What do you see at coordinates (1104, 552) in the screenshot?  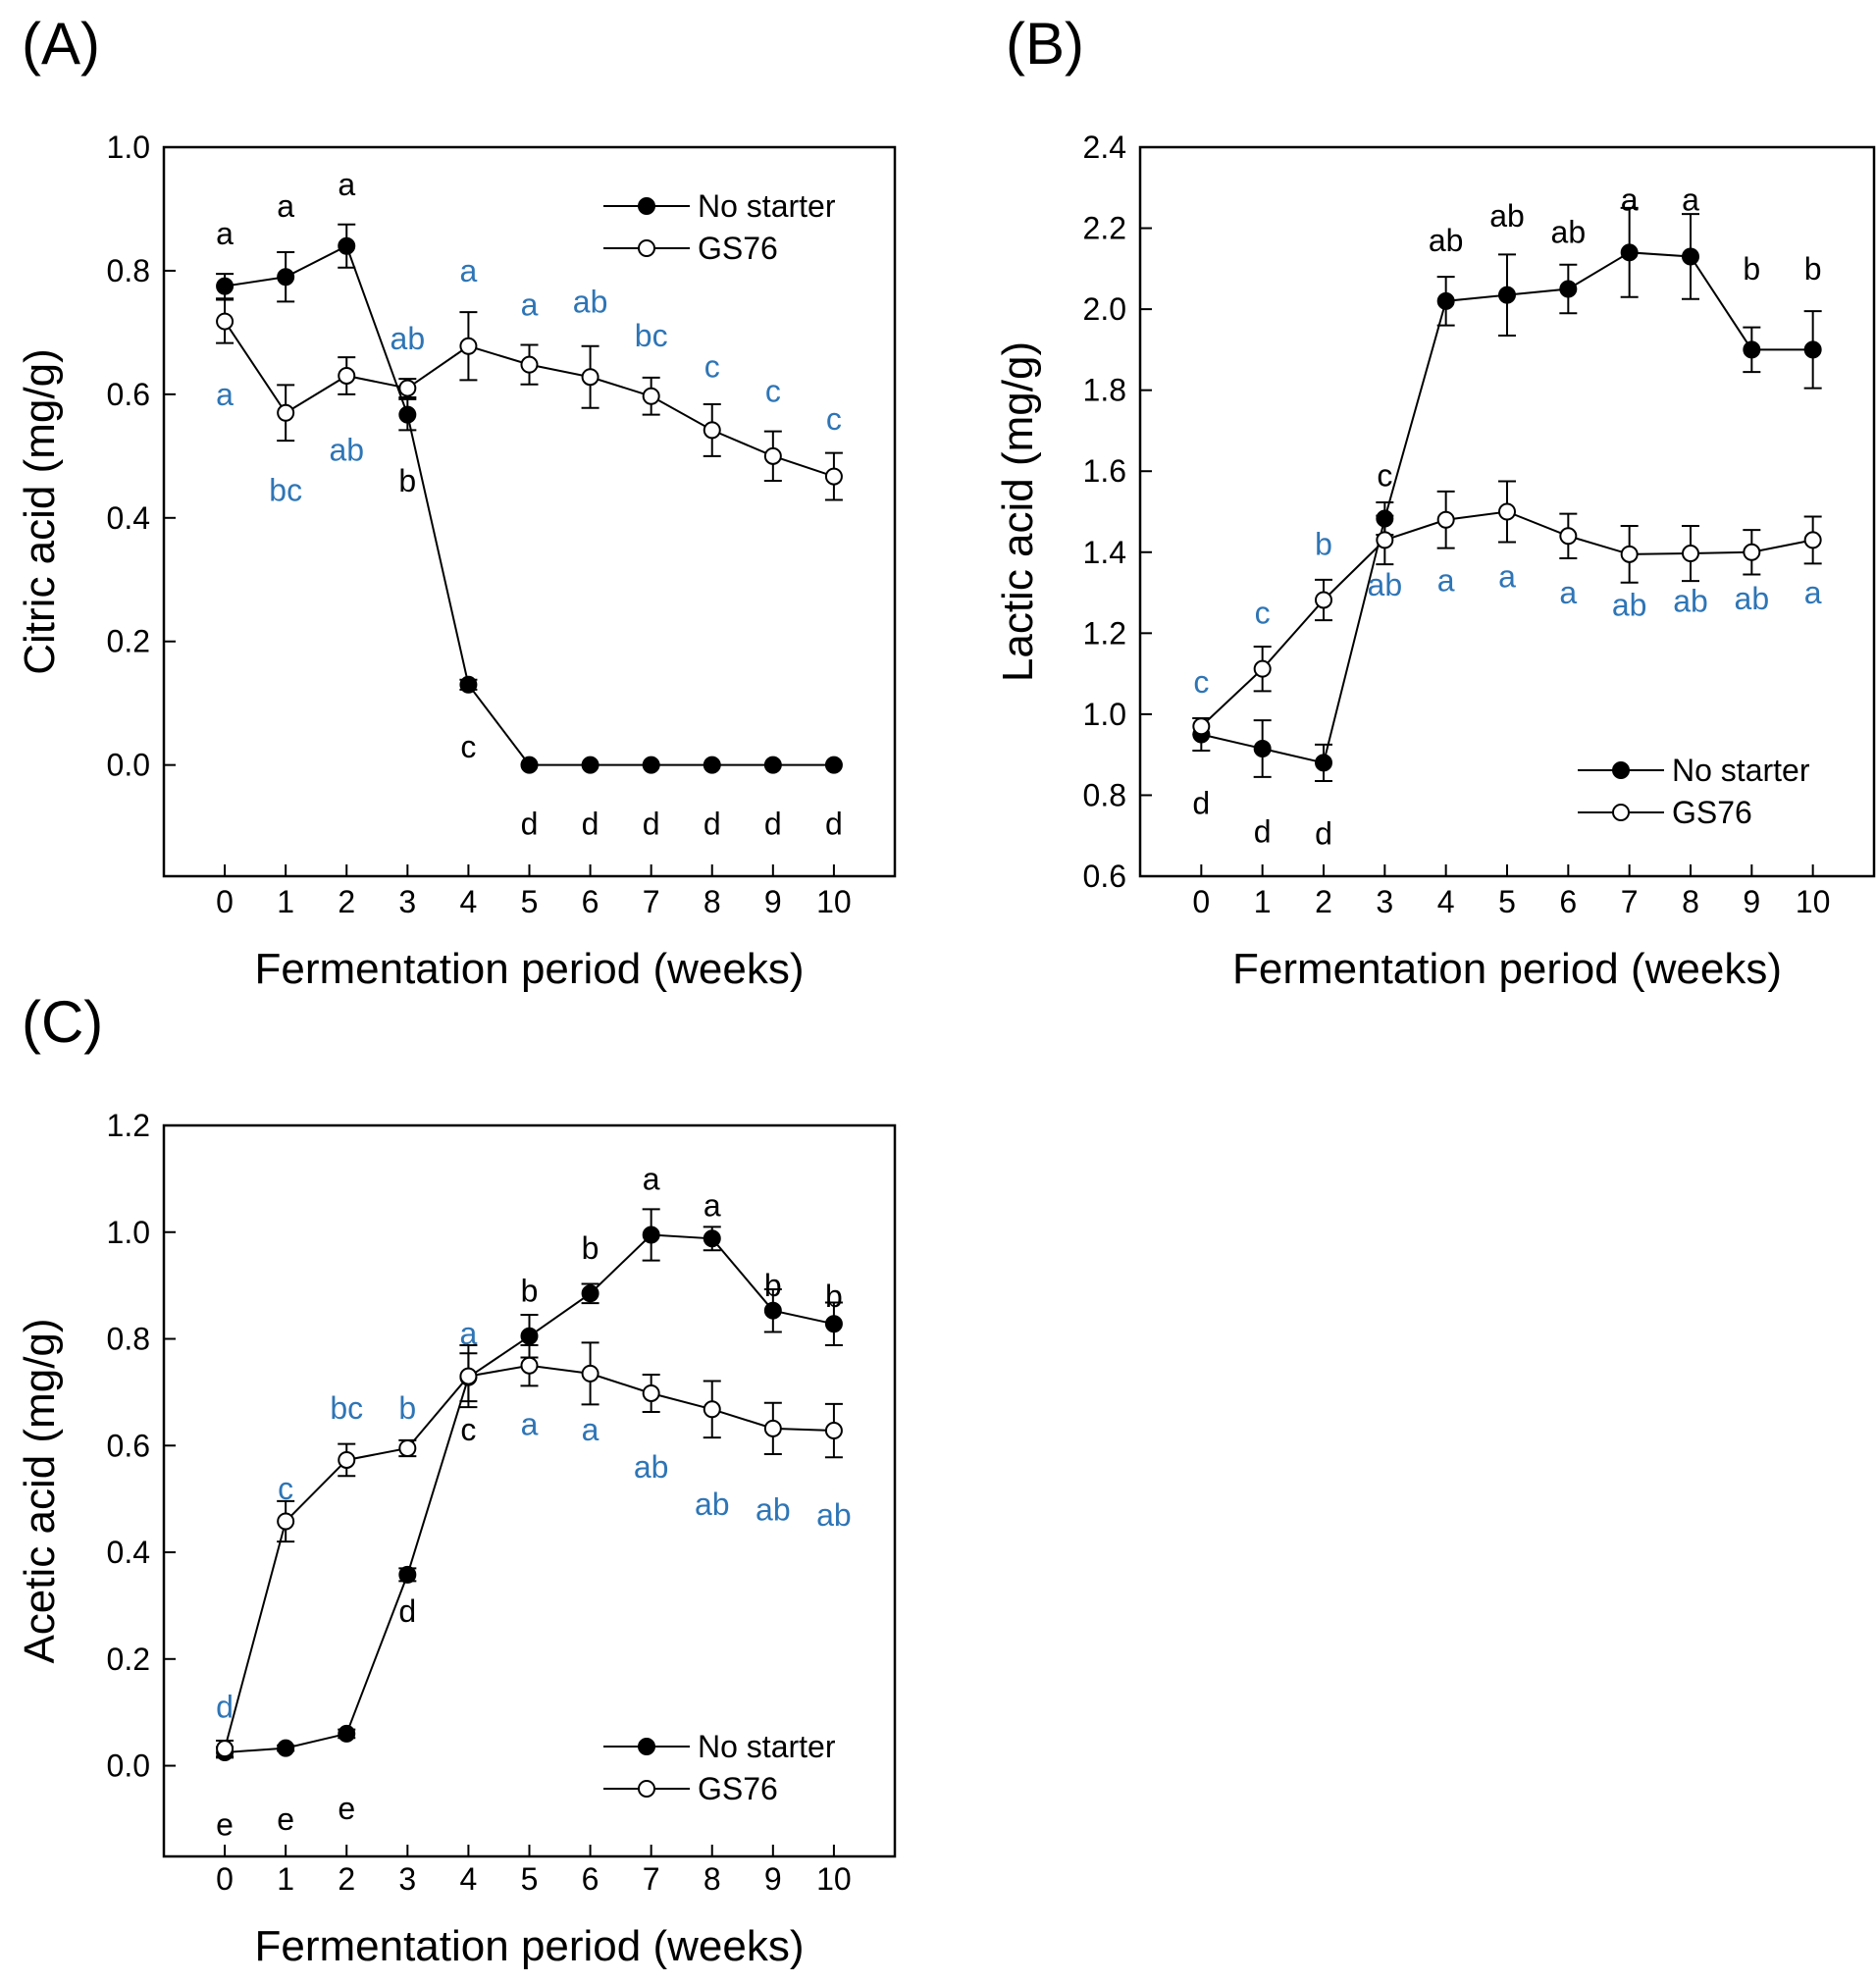 I see `y-tick-label: 1.4` at bounding box center [1104, 552].